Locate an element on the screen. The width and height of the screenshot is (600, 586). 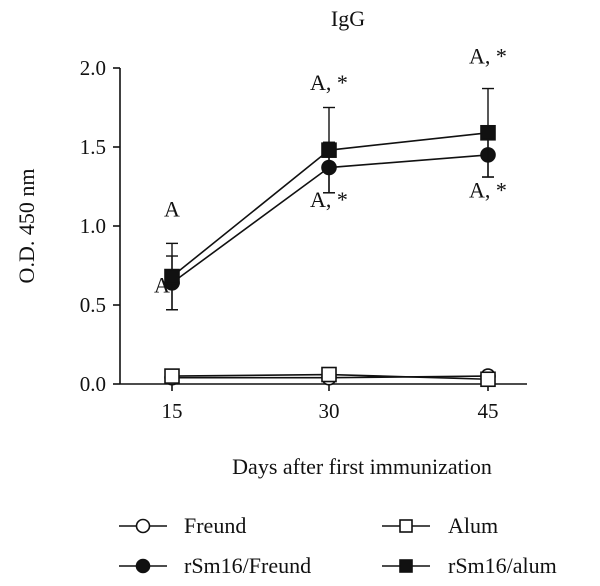
legend-item-freund: Freund is located at coordinates (182, 525).